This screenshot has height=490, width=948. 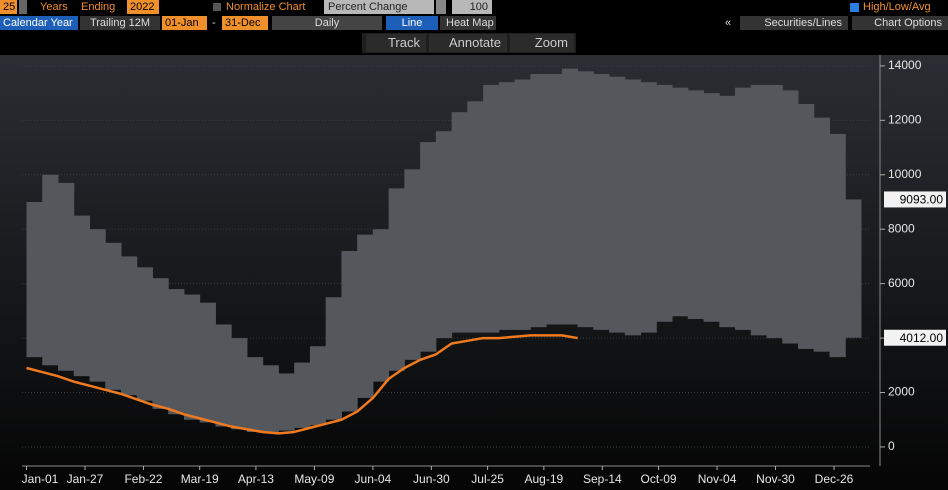 What do you see at coordinates (901, 228) in the screenshot?
I see `y-tick-label: 8000` at bounding box center [901, 228].